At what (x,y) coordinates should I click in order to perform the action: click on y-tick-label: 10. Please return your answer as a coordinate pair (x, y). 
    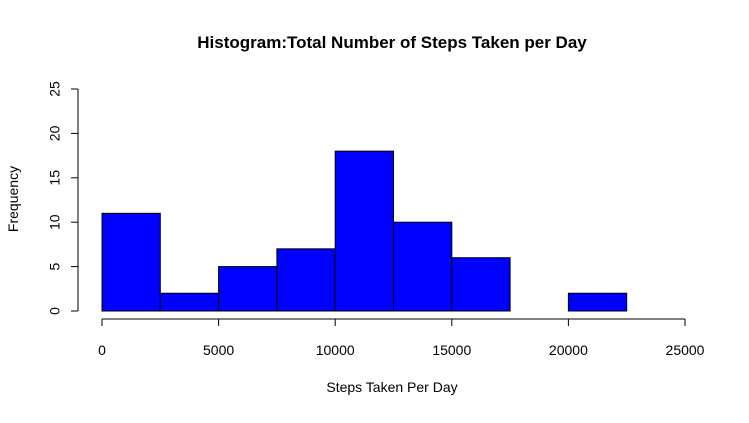
    Looking at the image, I should click on (55, 222).